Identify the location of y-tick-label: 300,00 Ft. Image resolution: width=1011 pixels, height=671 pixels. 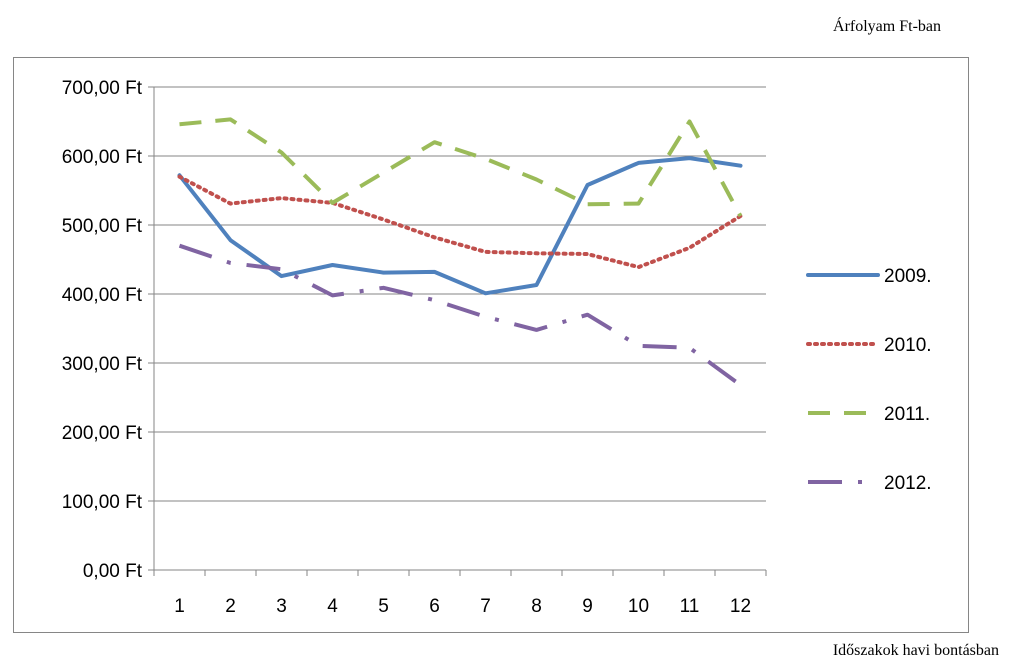
(102, 364).